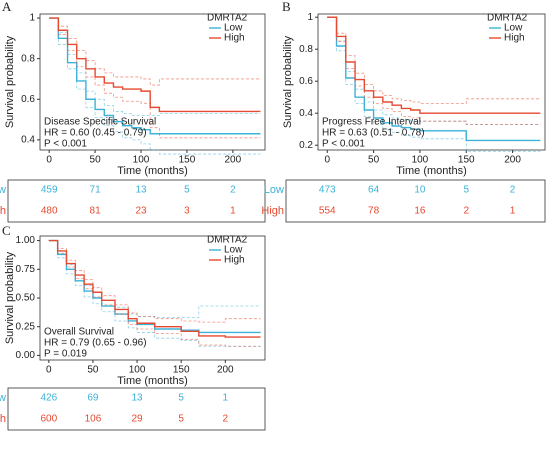 The image size is (550, 451). Describe the element at coordinates (93, 398) in the screenshot. I see `risk-count: 69` at that location.